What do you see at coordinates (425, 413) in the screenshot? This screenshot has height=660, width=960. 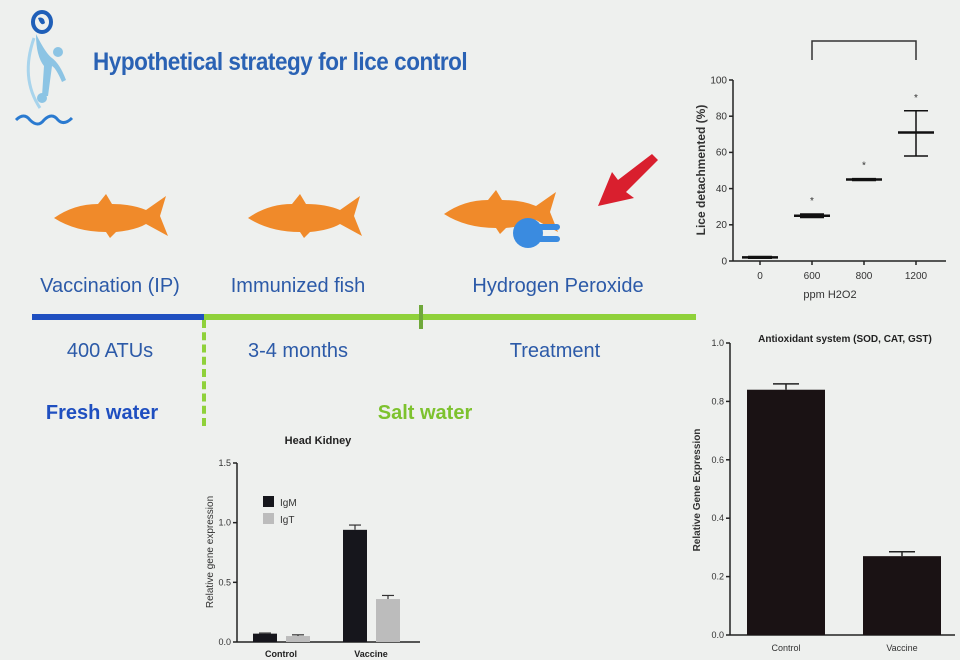 I see `salt-water-label: Salt water` at bounding box center [425, 413].